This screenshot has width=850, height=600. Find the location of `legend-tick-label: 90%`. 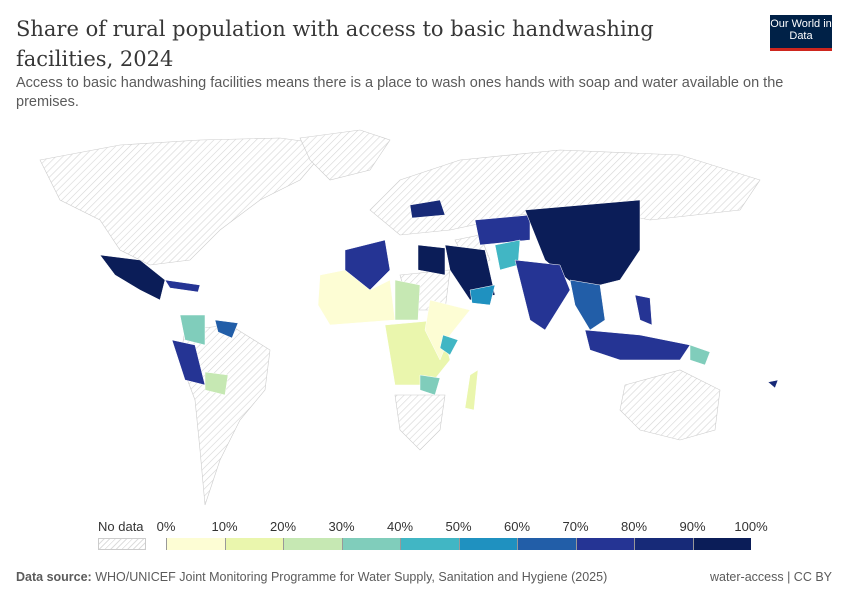

legend-tick-label: 90% is located at coordinates (692, 526).